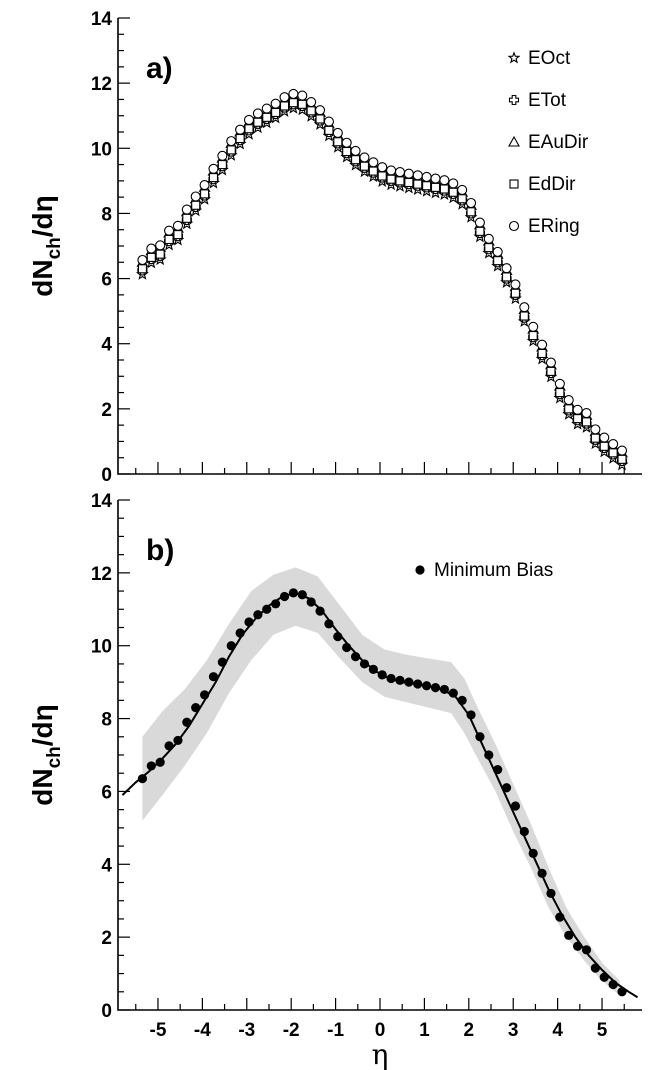 The width and height of the screenshot is (660, 1070). Describe the element at coordinates (106, 280) in the screenshot. I see `y-tick-label: 6` at that location.